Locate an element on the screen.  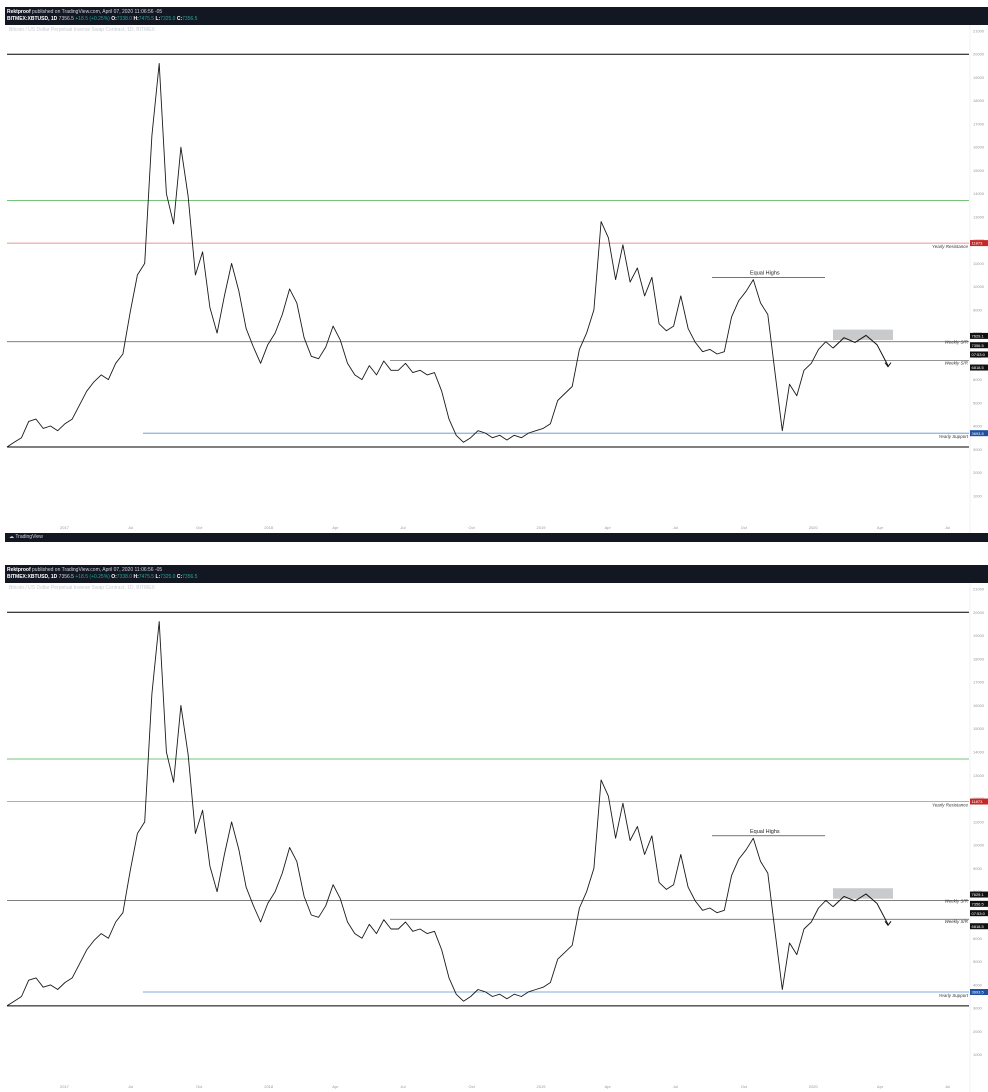
time-axis-tick: 2018 is located at coordinates (269, 527).